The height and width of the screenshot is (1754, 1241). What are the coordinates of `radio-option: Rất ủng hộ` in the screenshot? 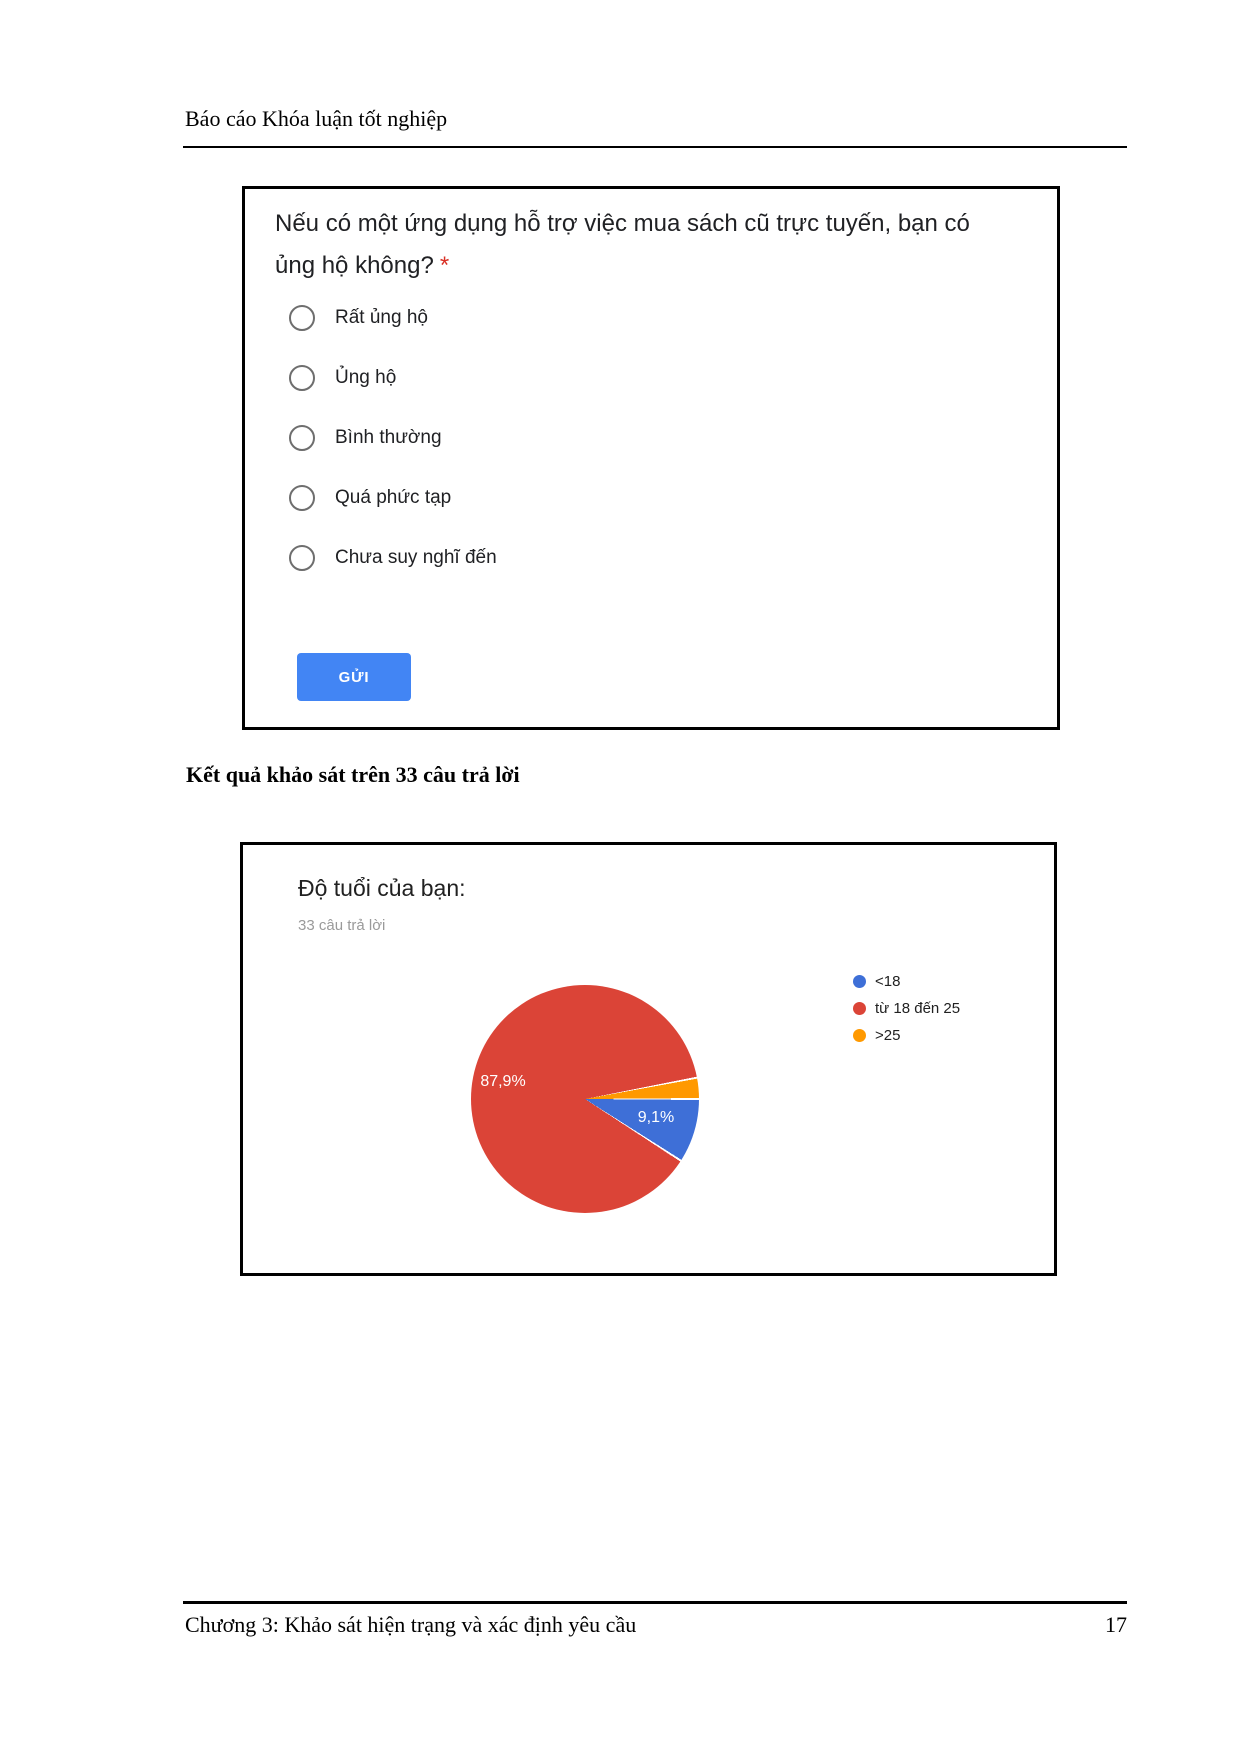 It's located at (393, 318).